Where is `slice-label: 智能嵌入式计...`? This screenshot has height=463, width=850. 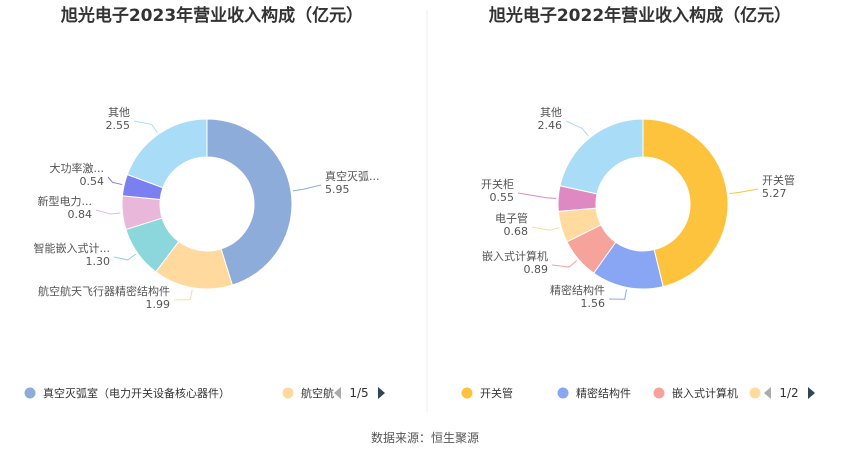 slice-label: 智能嵌入式计... is located at coordinates (72, 248).